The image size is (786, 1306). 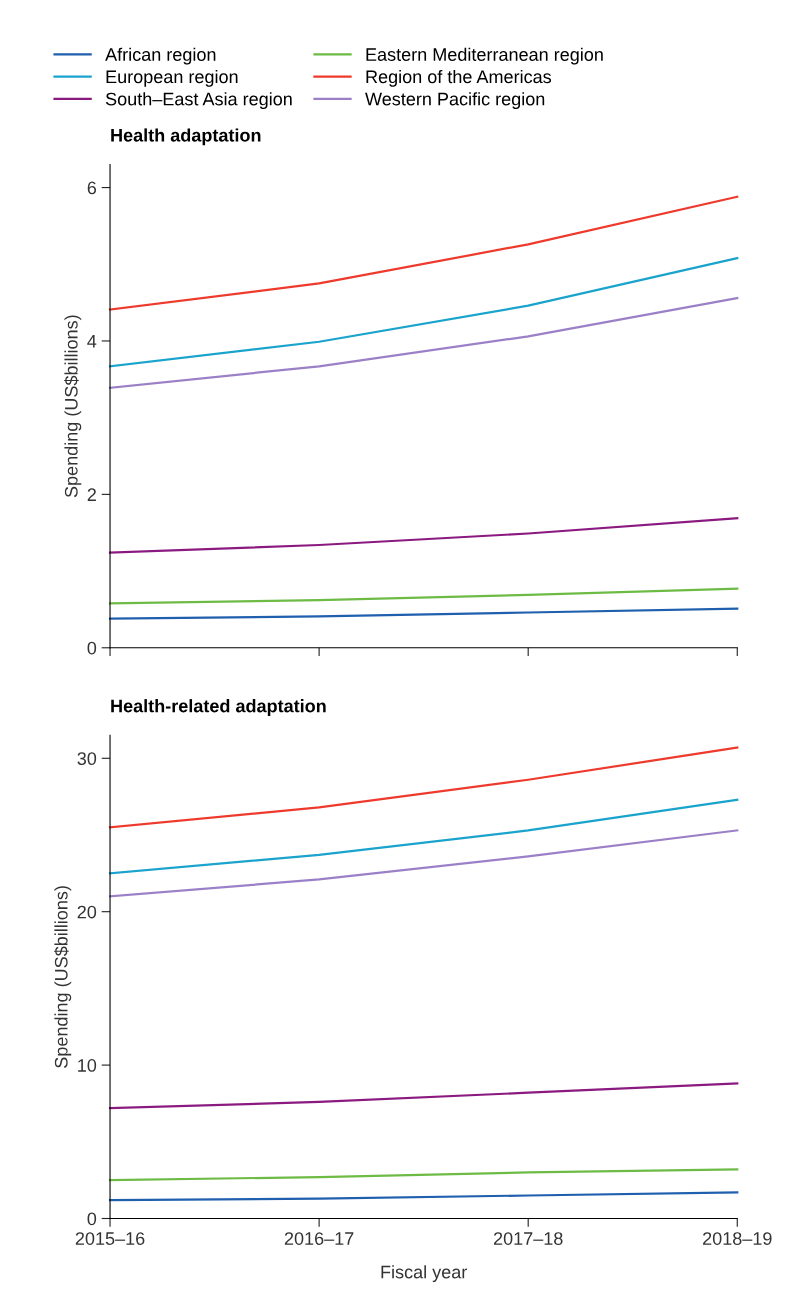 What do you see at coordinates (218, 707) in the screenshot?
I see `chart-title: Health-related adaptation` at bounding box center [218, 707].